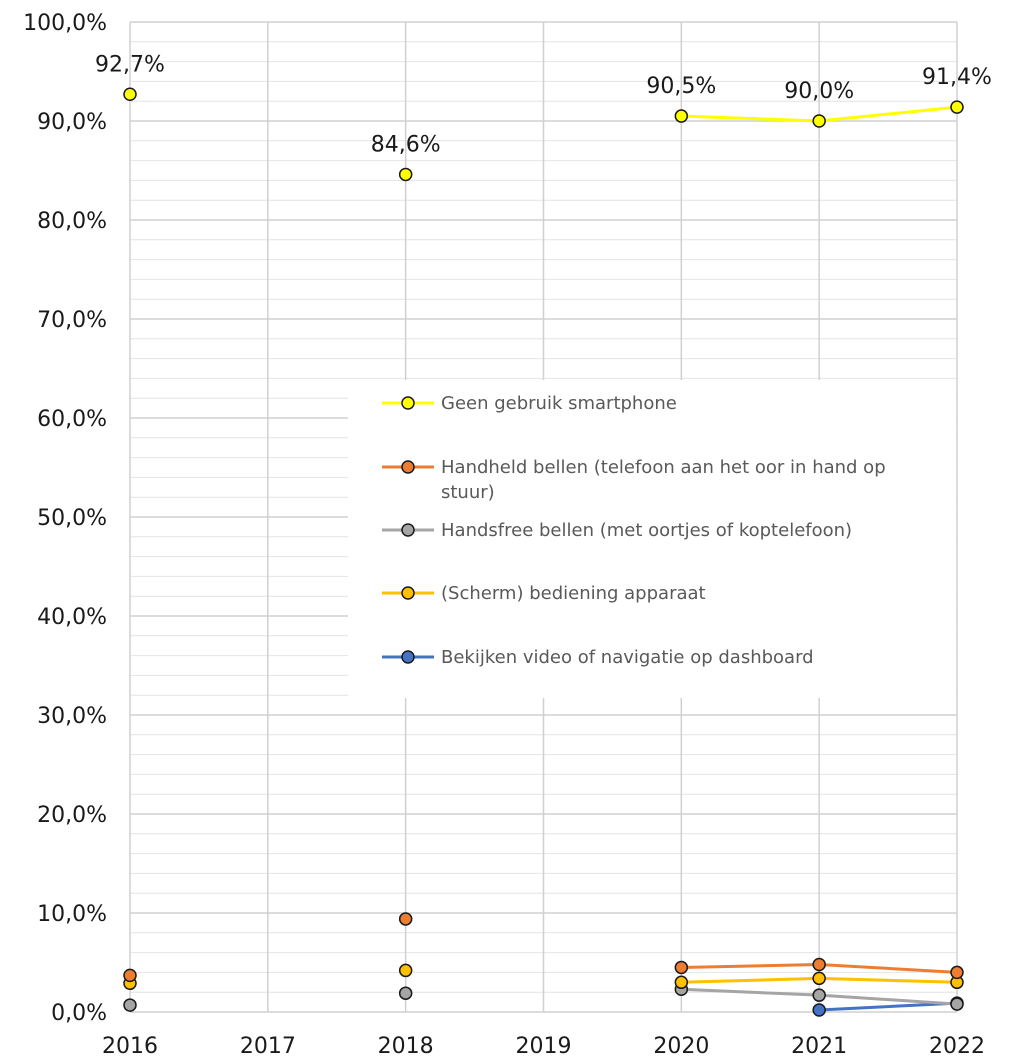 The image size is (1010, 1057). Describe the element at coordinates (72, 419) in the screenshot. I see `y-tick-label: 60,0%` at that location.